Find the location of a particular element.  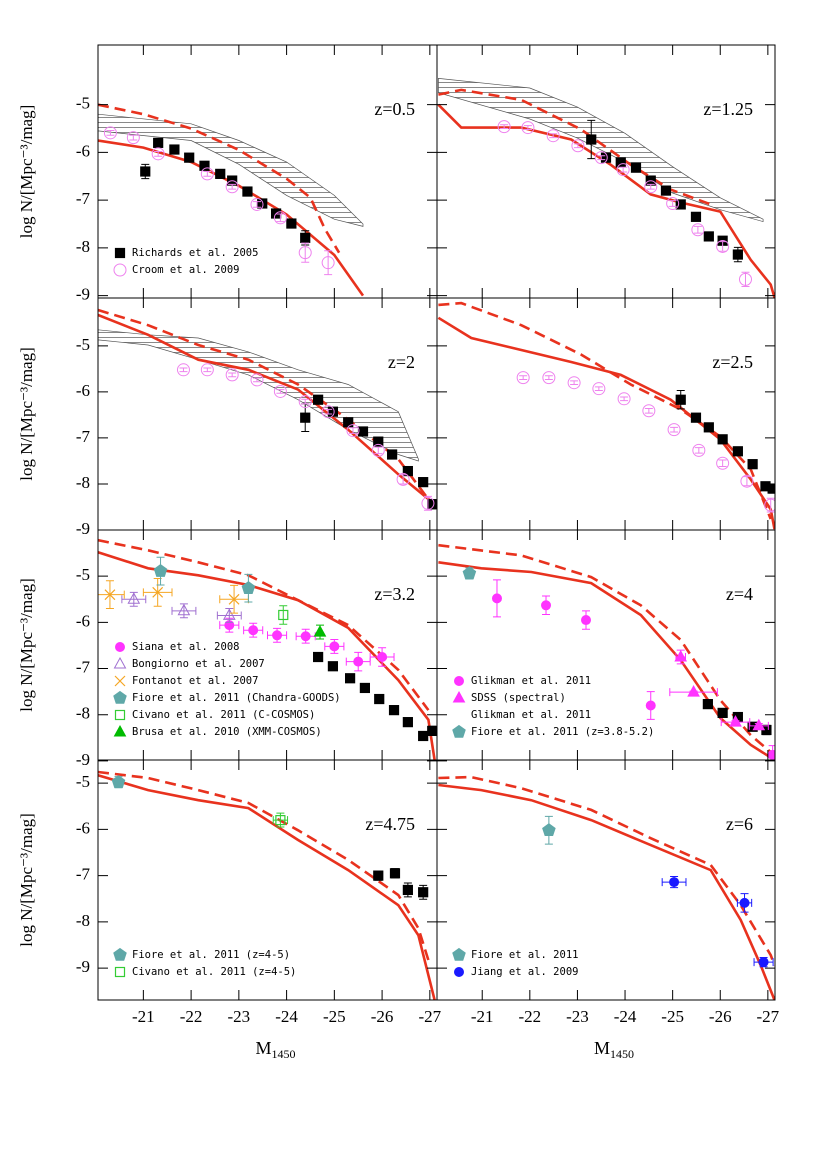

y-tick-label: -8 is located at coordinates (83, 920).